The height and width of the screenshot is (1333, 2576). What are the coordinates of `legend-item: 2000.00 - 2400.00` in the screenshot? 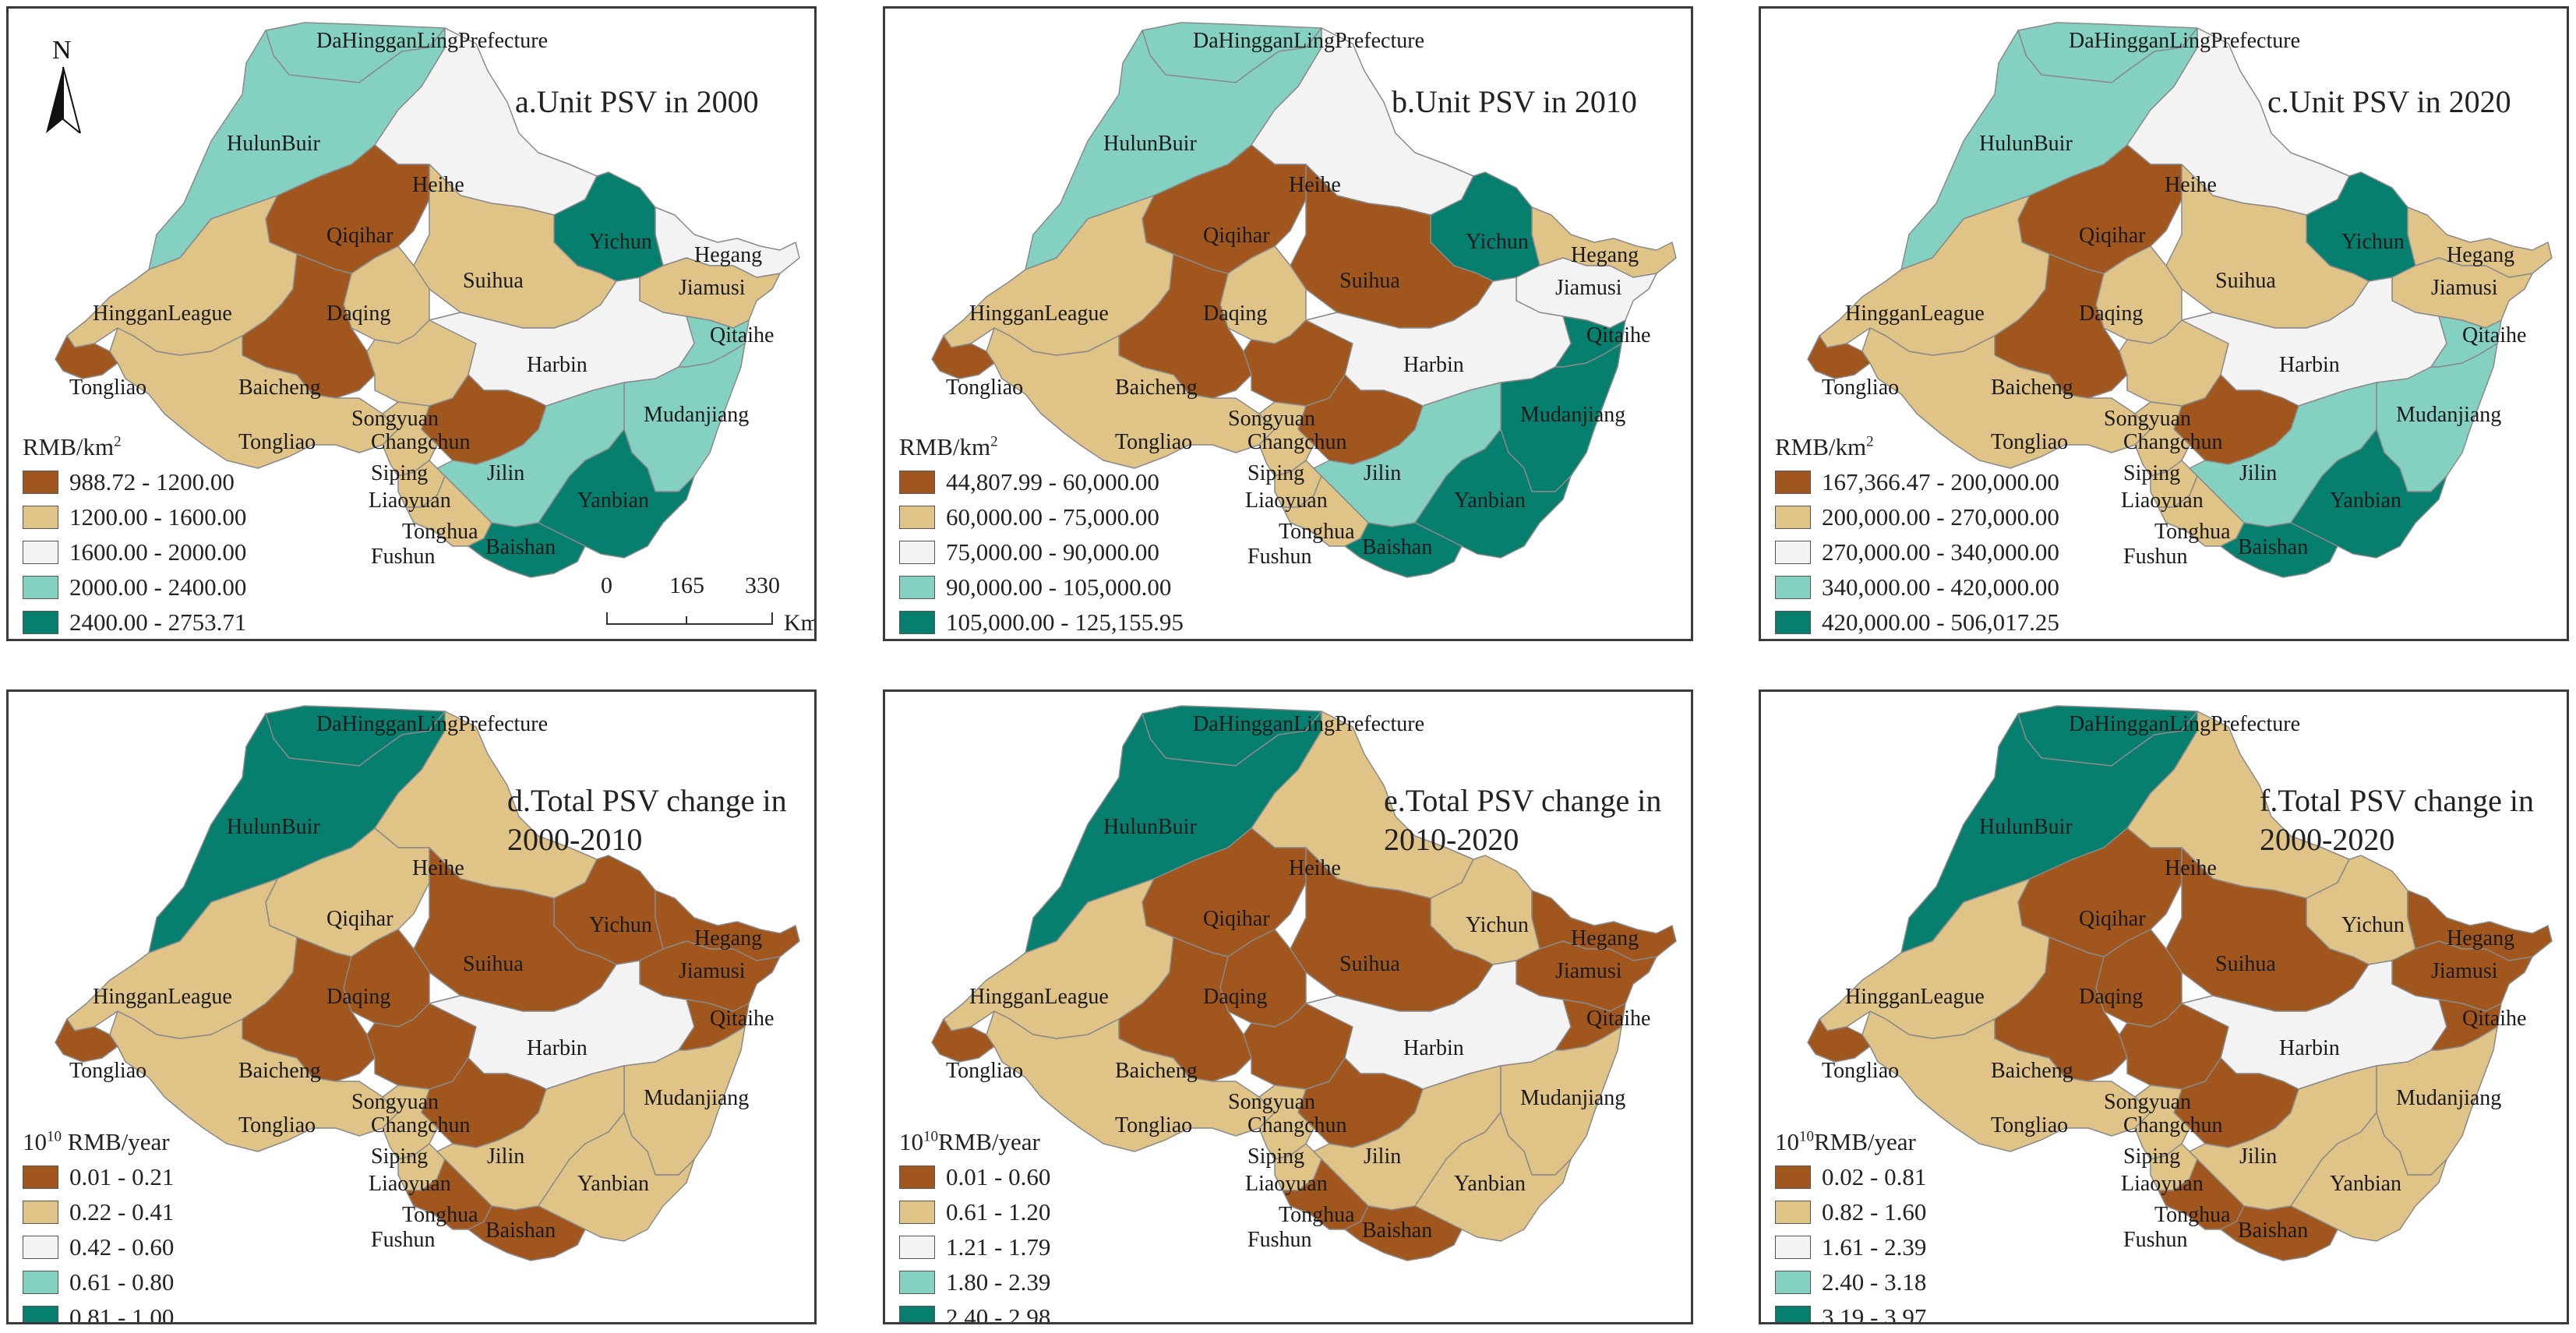 It's located at (134, 587).